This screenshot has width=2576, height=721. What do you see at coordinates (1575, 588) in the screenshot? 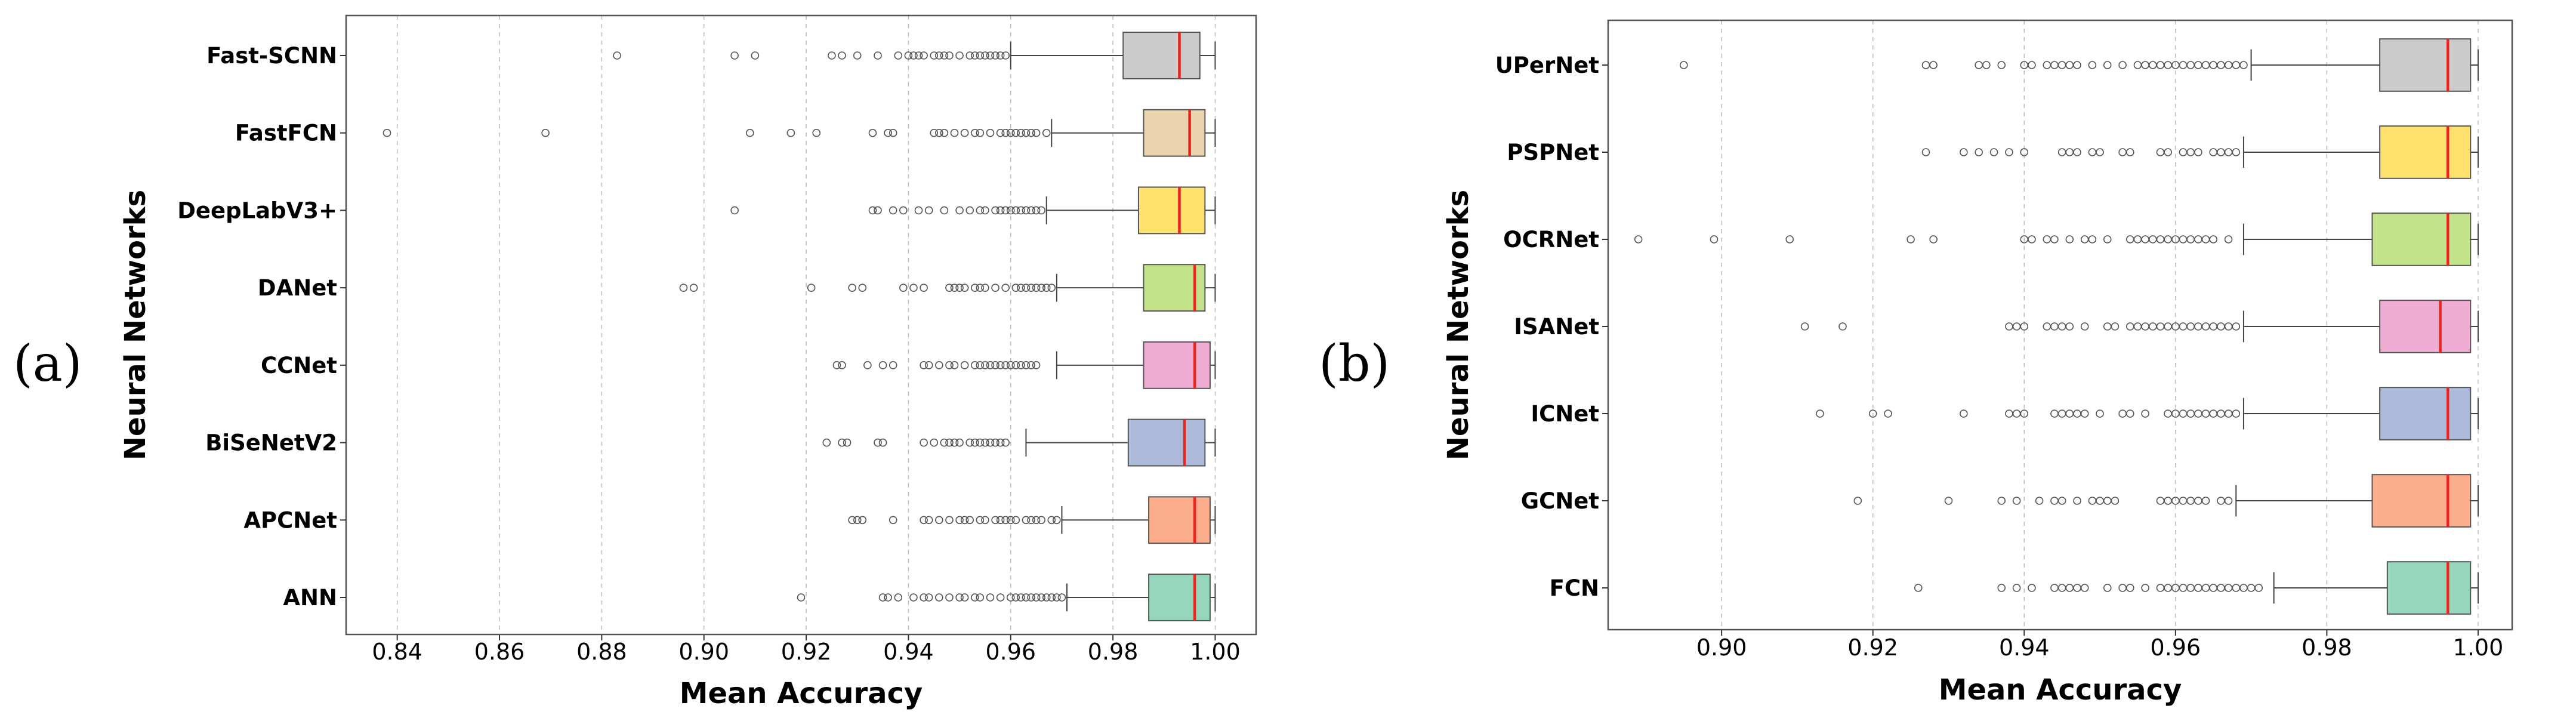
I see `y-tick-label: FCN` at bounding box center [1575, 588].